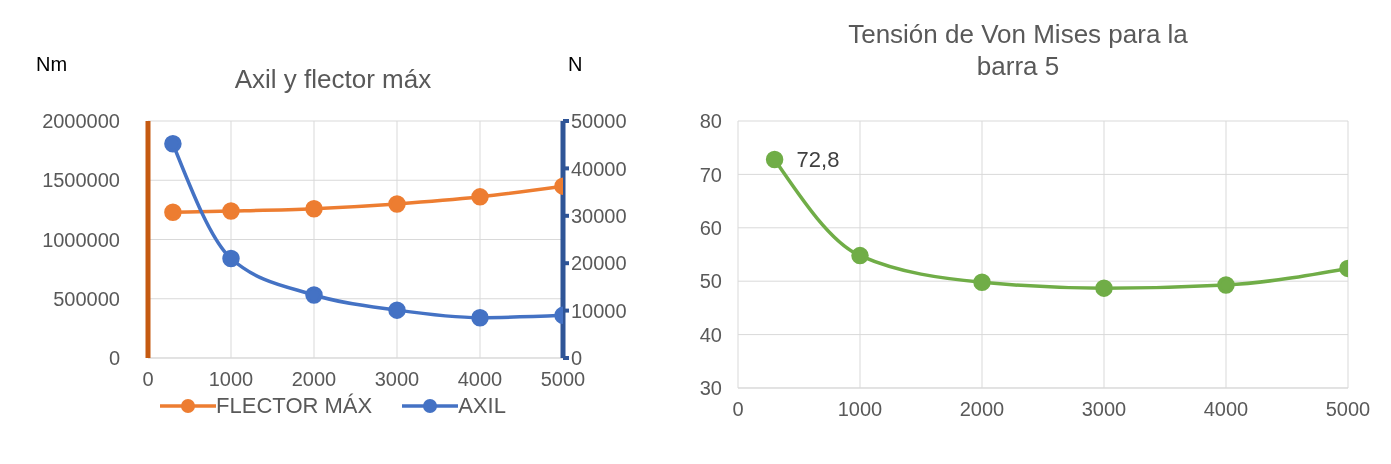  What do you see at coordinates (710, 281) in the screenshot?
I see `y-tick-label: 50` at bounding box center [710, 281].